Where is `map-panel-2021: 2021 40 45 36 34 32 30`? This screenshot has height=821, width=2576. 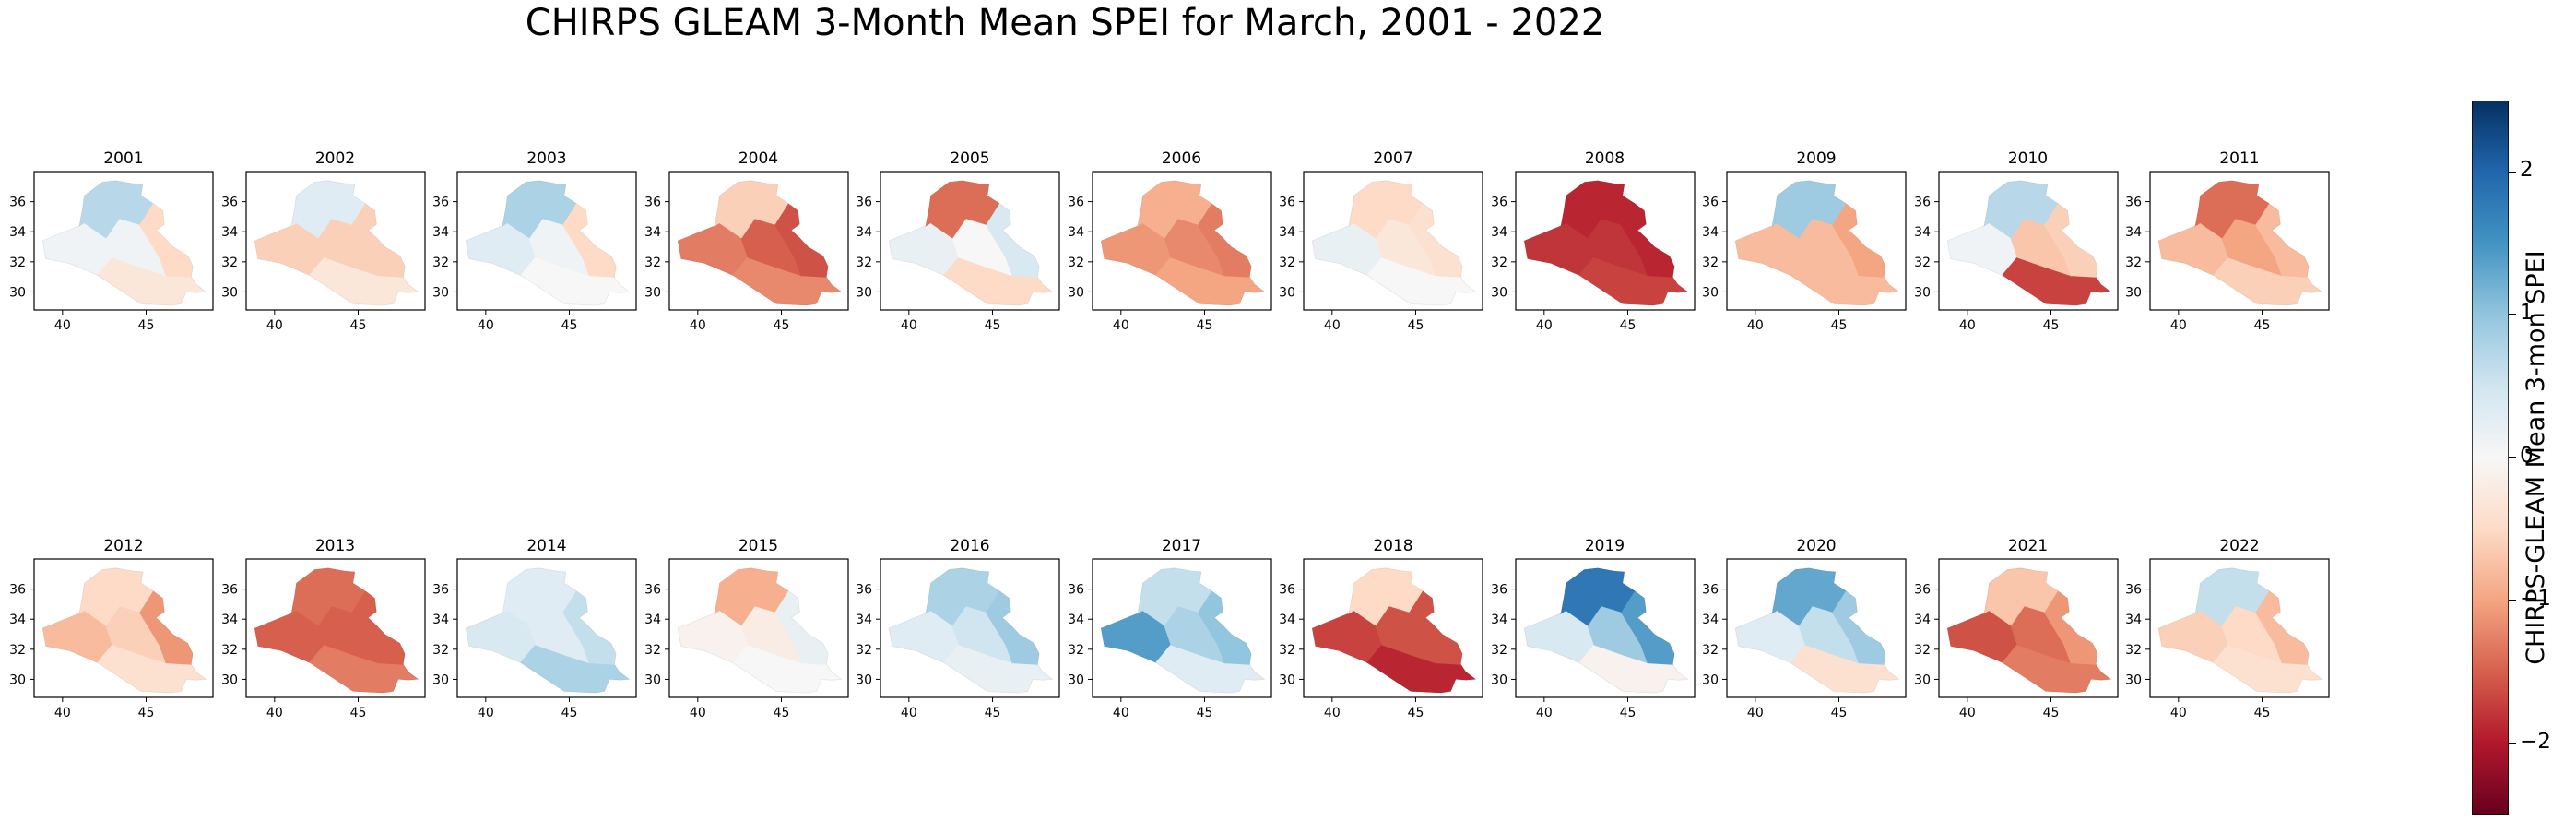 map-panel-2021: 2021 40 45 36 34 32 30 is located at coordinates (2016, 628).